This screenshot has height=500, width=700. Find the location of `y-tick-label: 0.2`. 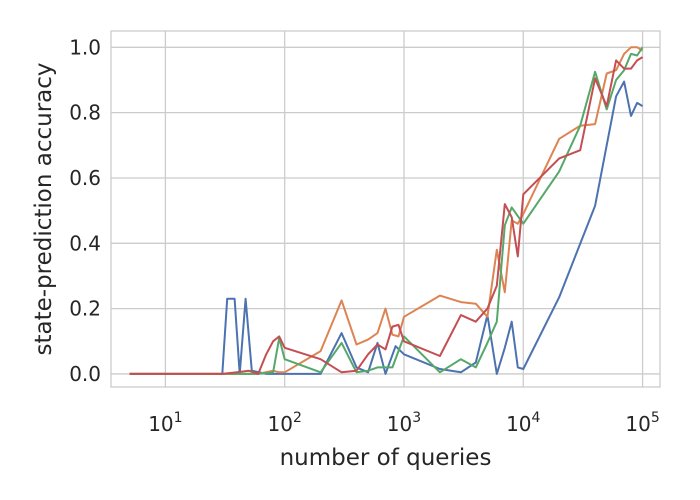

y-tick-label: 0.2 is located at coordinates (85, 309).